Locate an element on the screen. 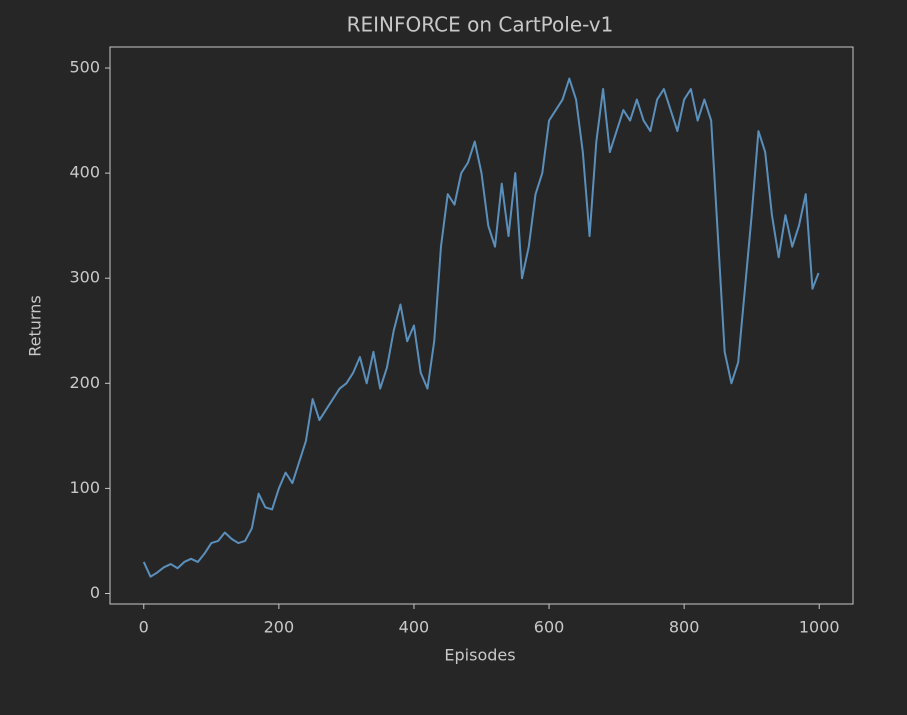  x-tick-label: 800 is located at coordinates (684, 627).